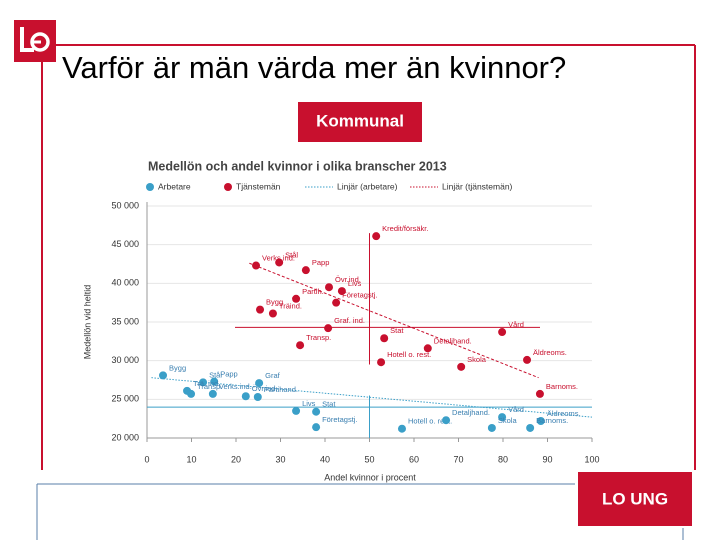 The image size is (720, 540). I want to click on x-axis-label: Andel kvinnor i procent, so click(370, 477).